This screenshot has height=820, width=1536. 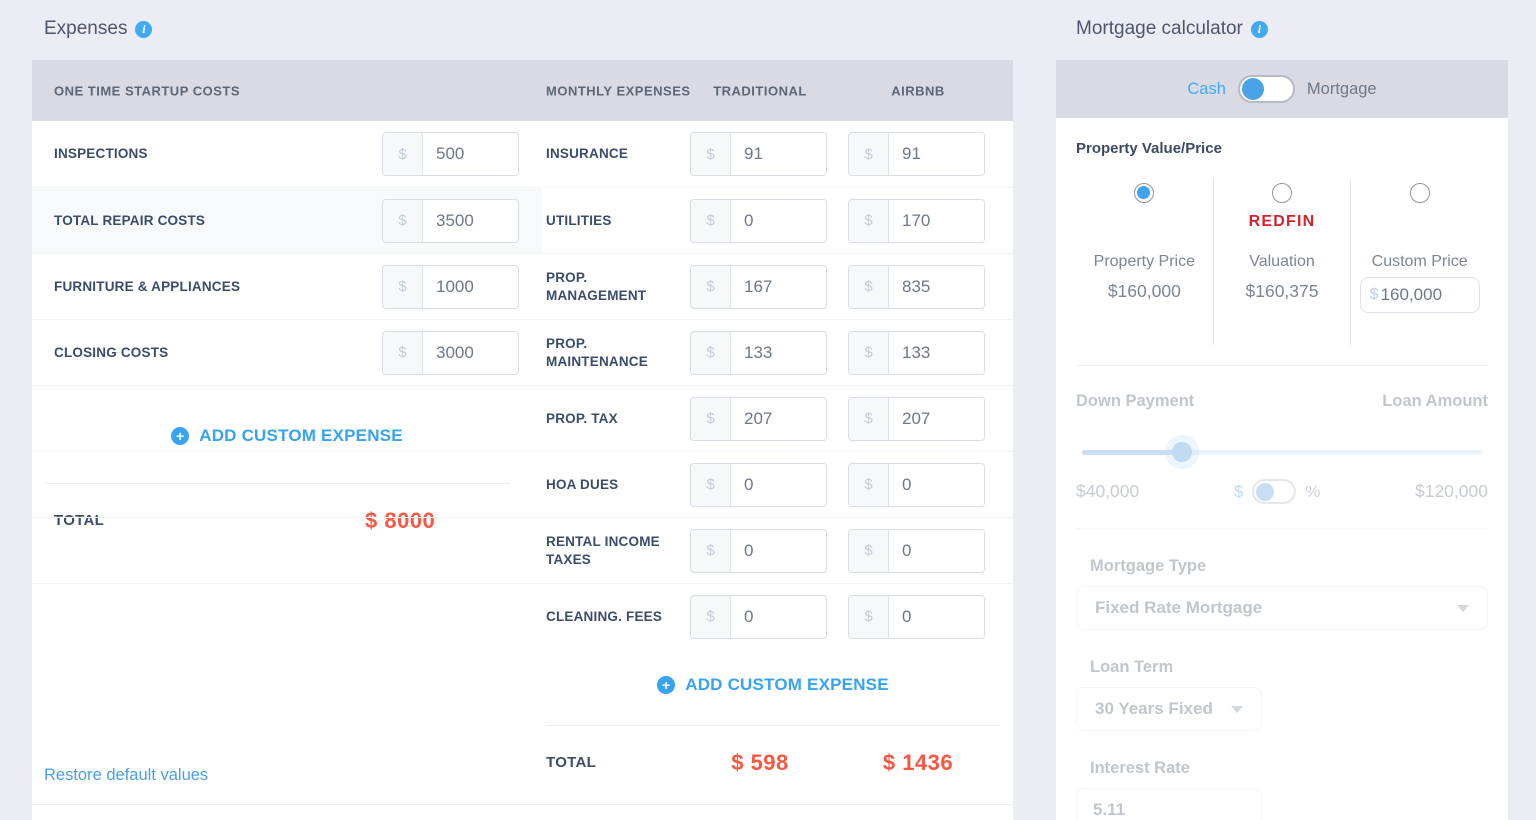 I want to click on airbnb-column-header: AIRBNB, so click(x=918, y=90).